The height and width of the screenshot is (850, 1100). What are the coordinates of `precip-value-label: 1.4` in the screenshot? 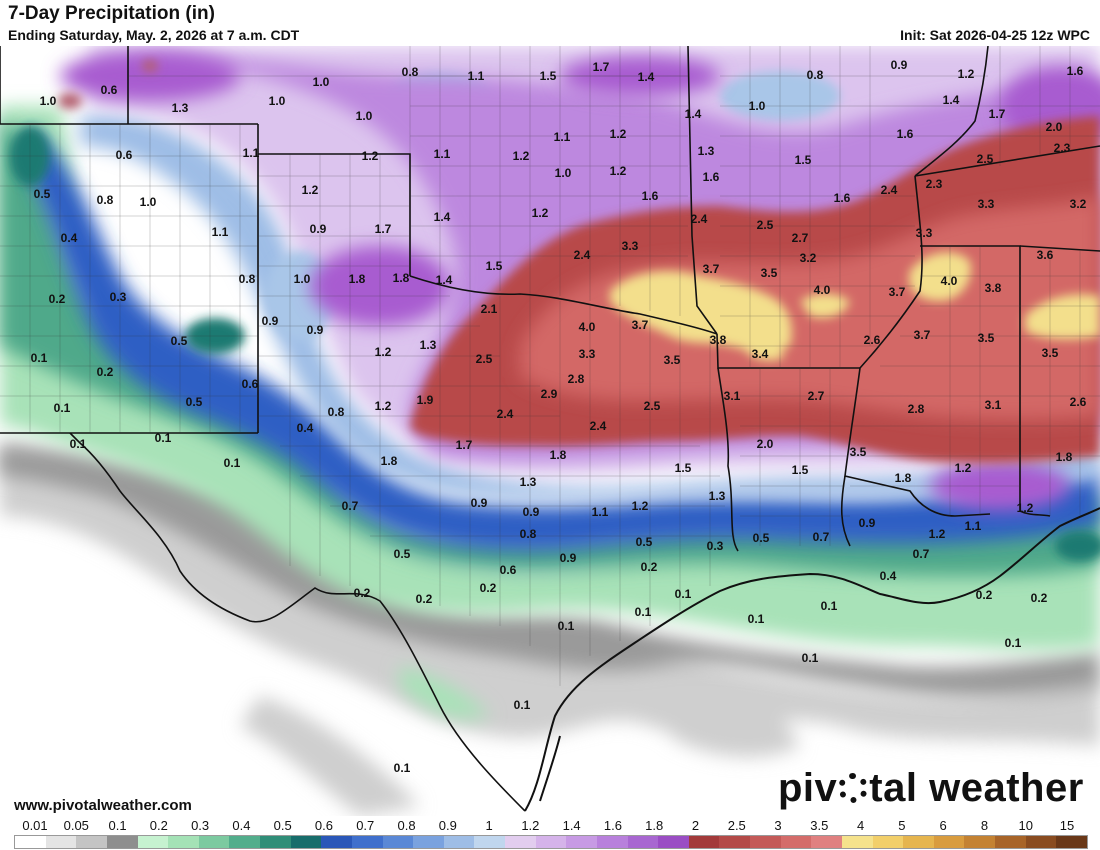 It's located at (646, 77).